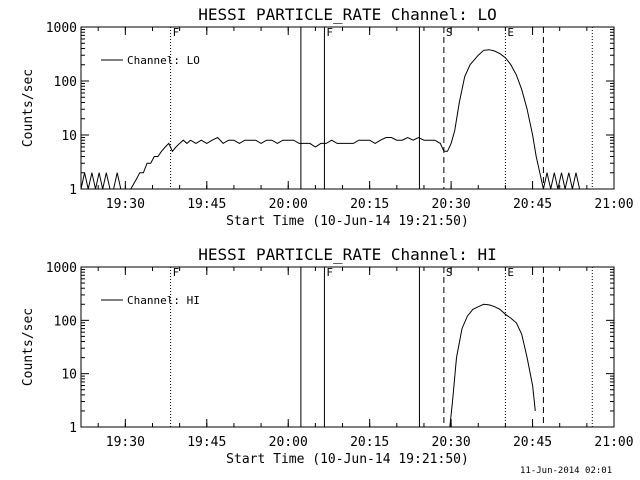 This screenshot has height=480, width=640. What do you see at coordinates (492, 365) in the screenshot?
I see `data-series-line` at bounding box center [492, 365].